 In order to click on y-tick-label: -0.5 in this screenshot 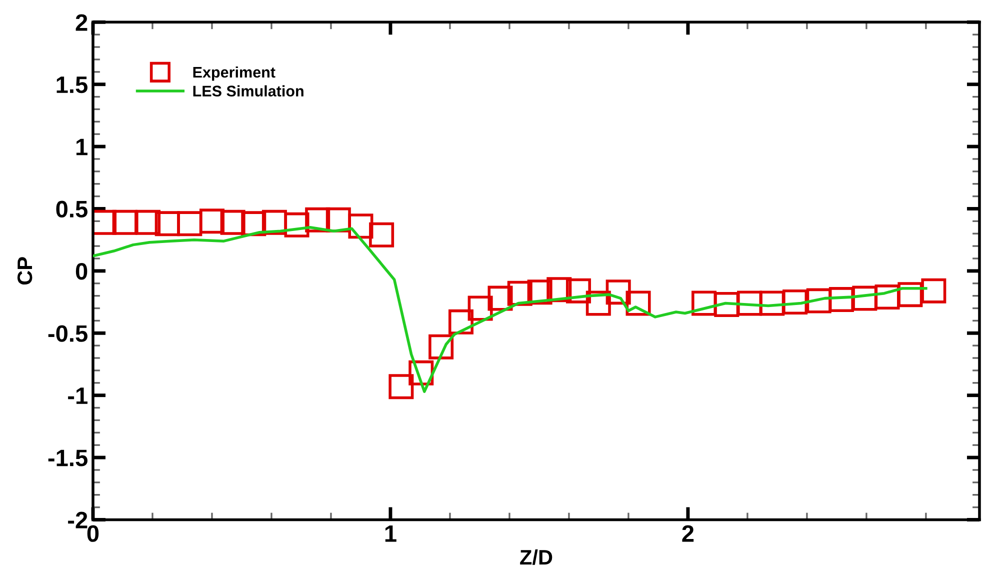, I will do `click(68, 333)`.